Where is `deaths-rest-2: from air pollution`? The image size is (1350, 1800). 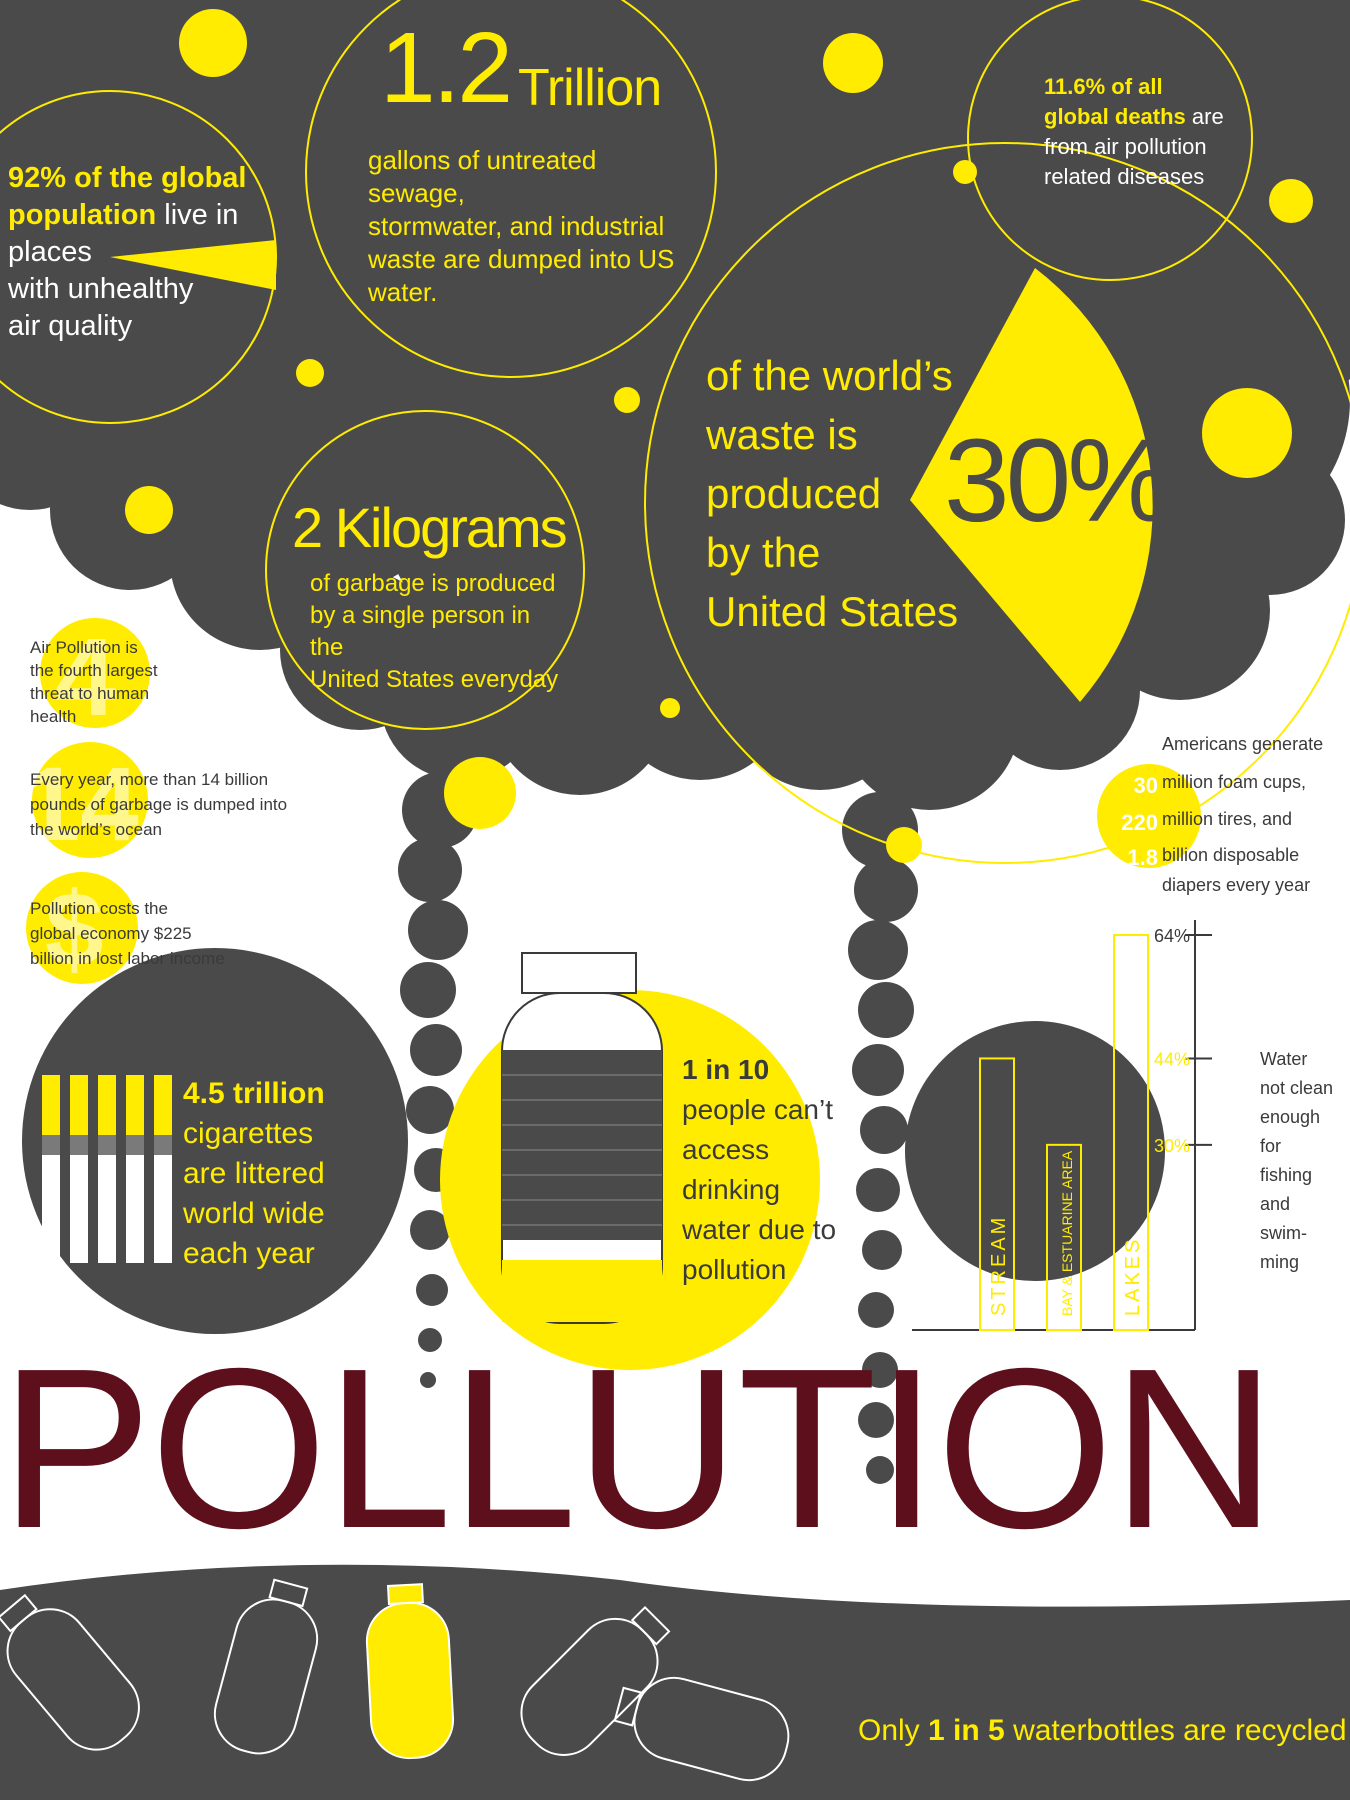 deaths-rest-2: from air pollution is located at coordinates (1125, 146).